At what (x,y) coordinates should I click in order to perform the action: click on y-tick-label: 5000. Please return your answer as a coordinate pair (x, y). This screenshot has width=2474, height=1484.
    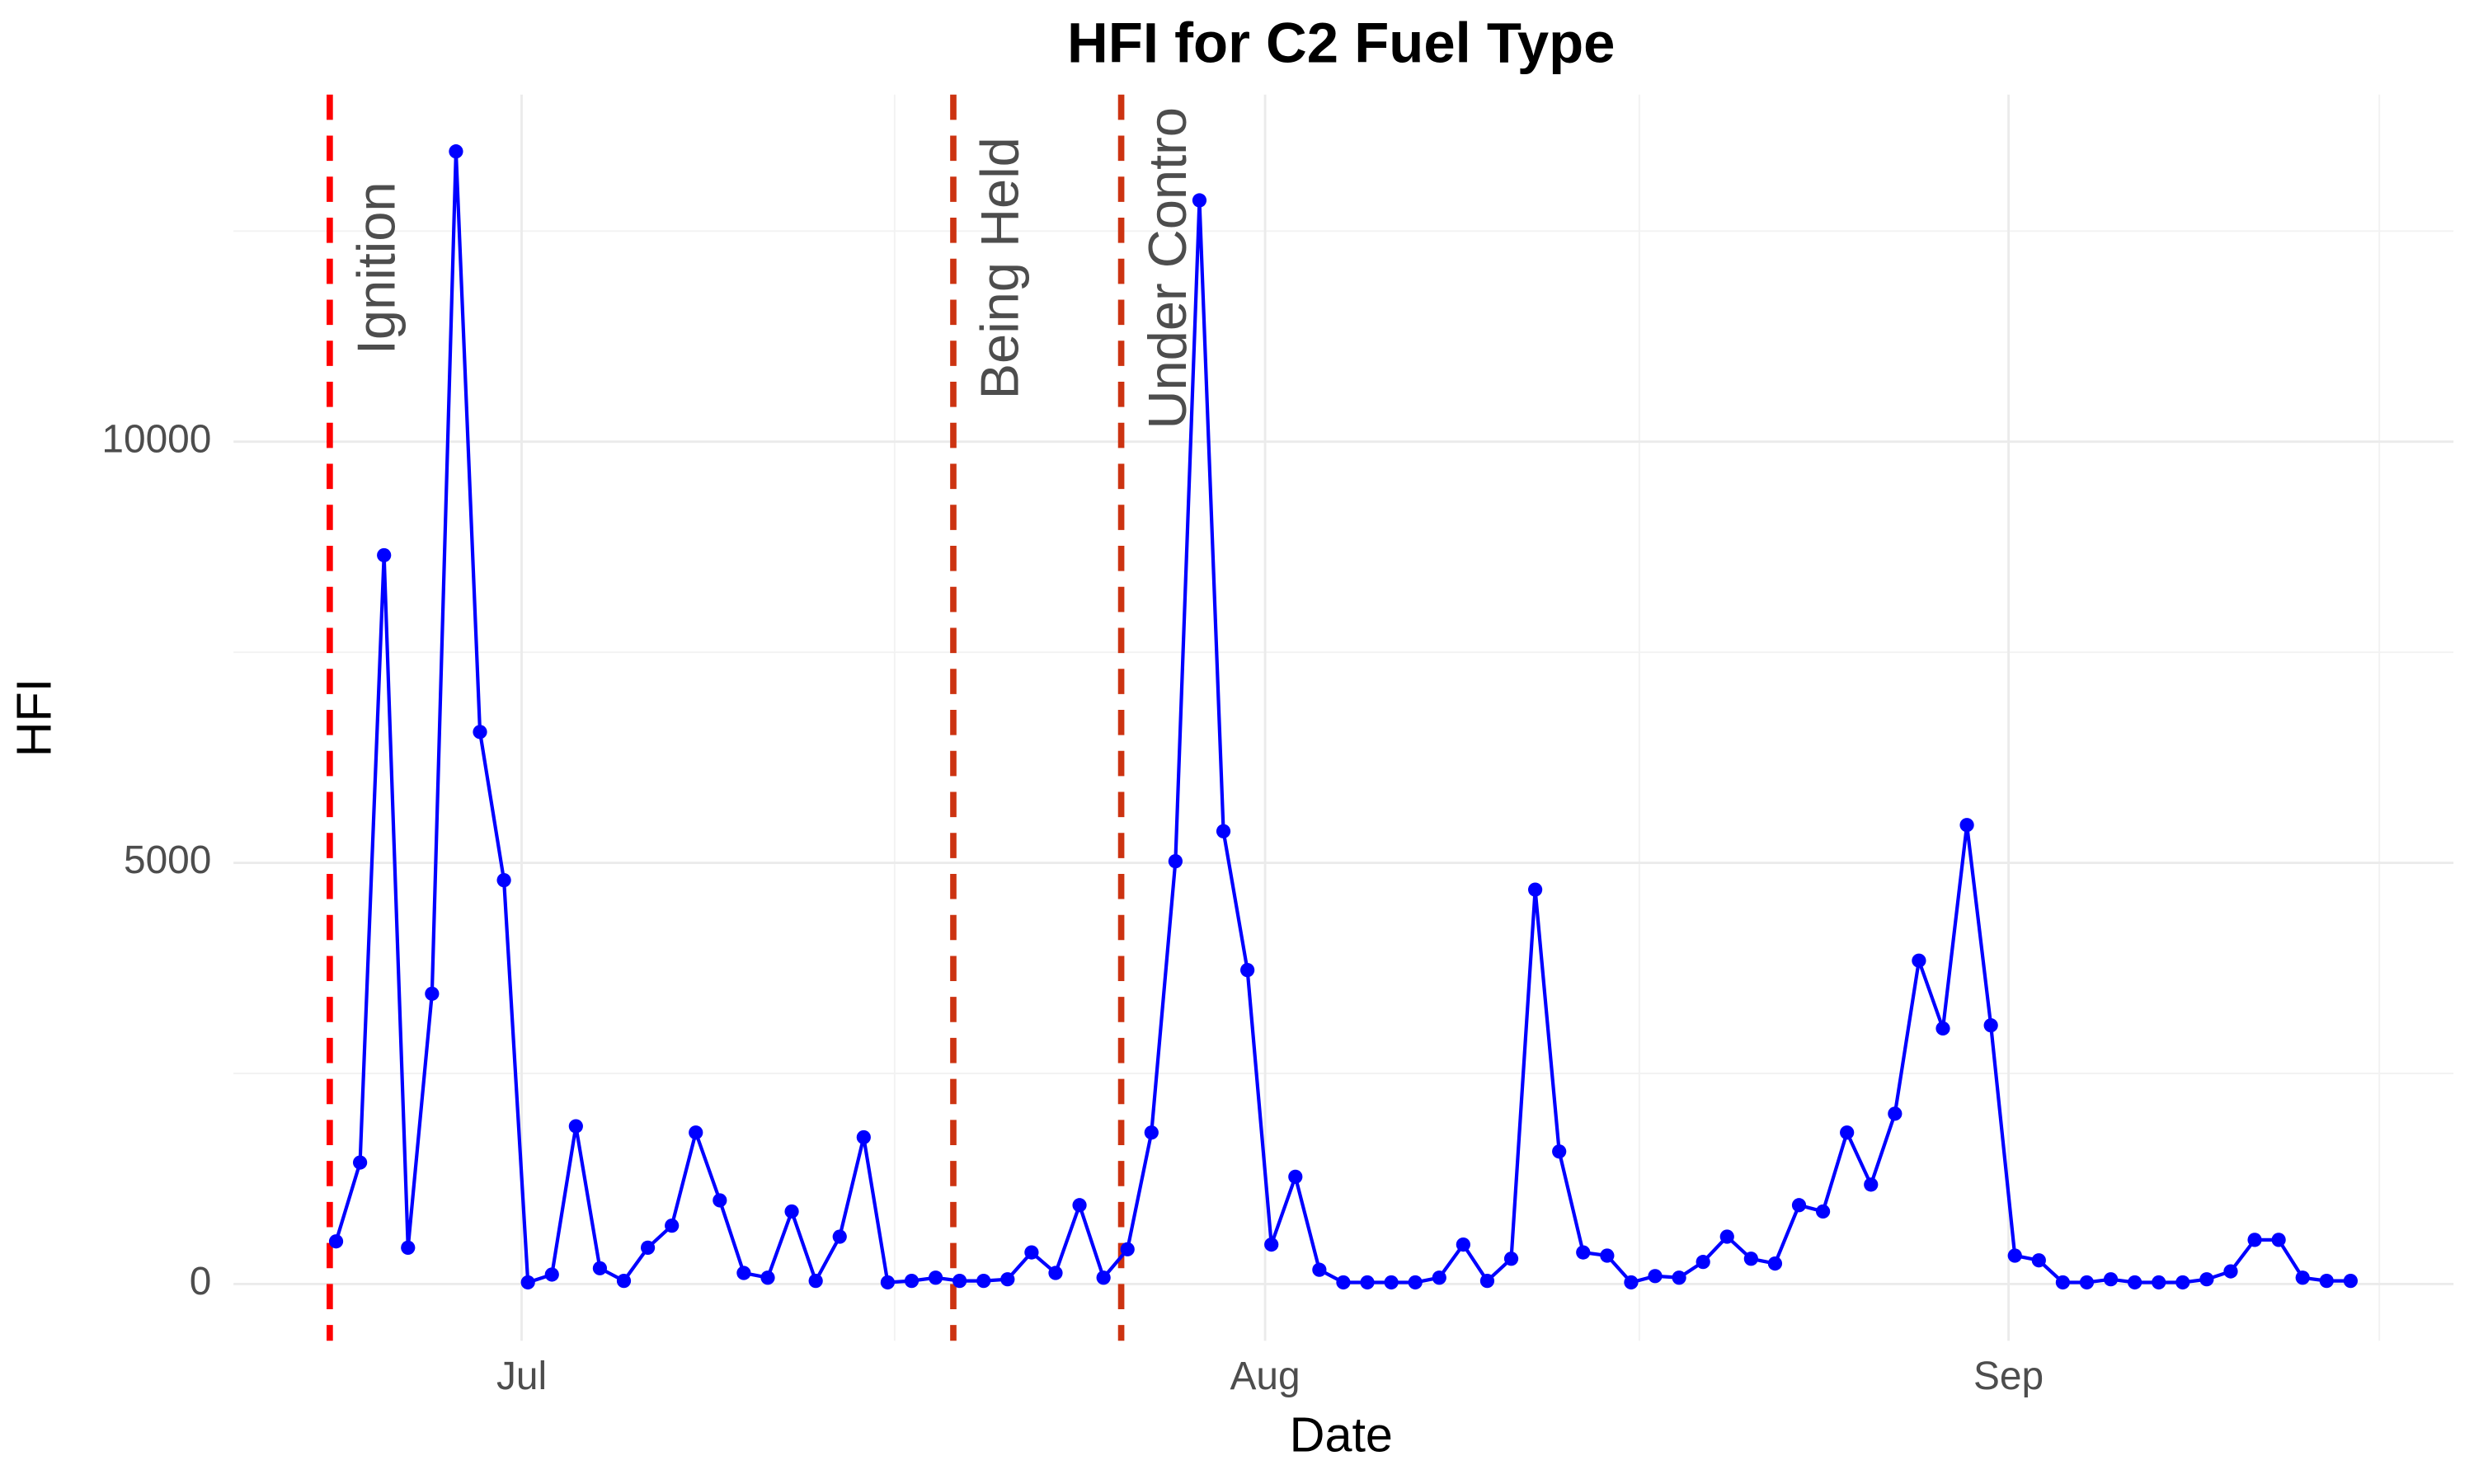
    Looking at the image, I should click on (167, 860).